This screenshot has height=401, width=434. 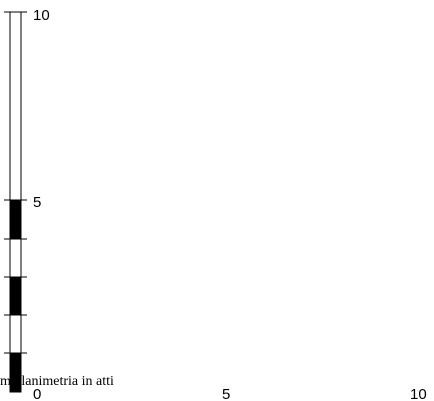 What do you see at coordinates (57, 381) in the screenshot?
I see `caption-text: m planimetria in atti` at bounding box center [57, 381].